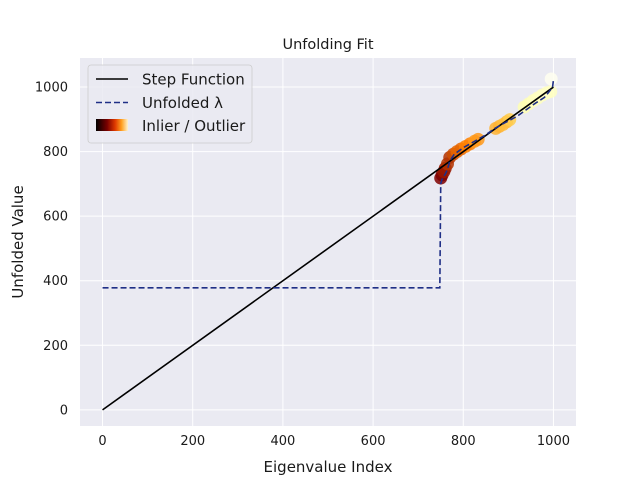  I want to click on x-tick-label: 0, so click(102, 441).